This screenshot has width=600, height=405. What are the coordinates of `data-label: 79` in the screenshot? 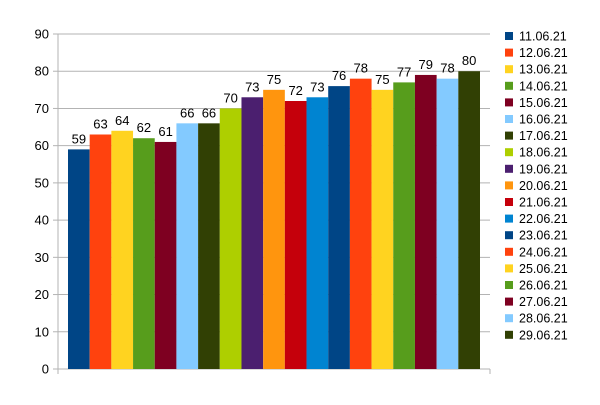 It's located at (426, 64).